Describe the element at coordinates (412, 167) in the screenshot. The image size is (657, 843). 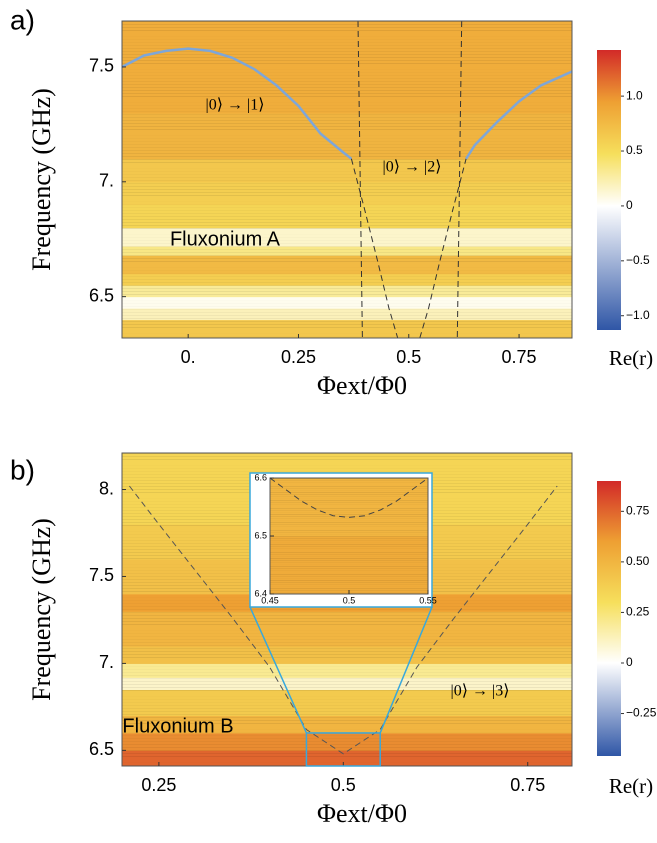
I see `annotation: |0⟩ → |2⟩` at that location.